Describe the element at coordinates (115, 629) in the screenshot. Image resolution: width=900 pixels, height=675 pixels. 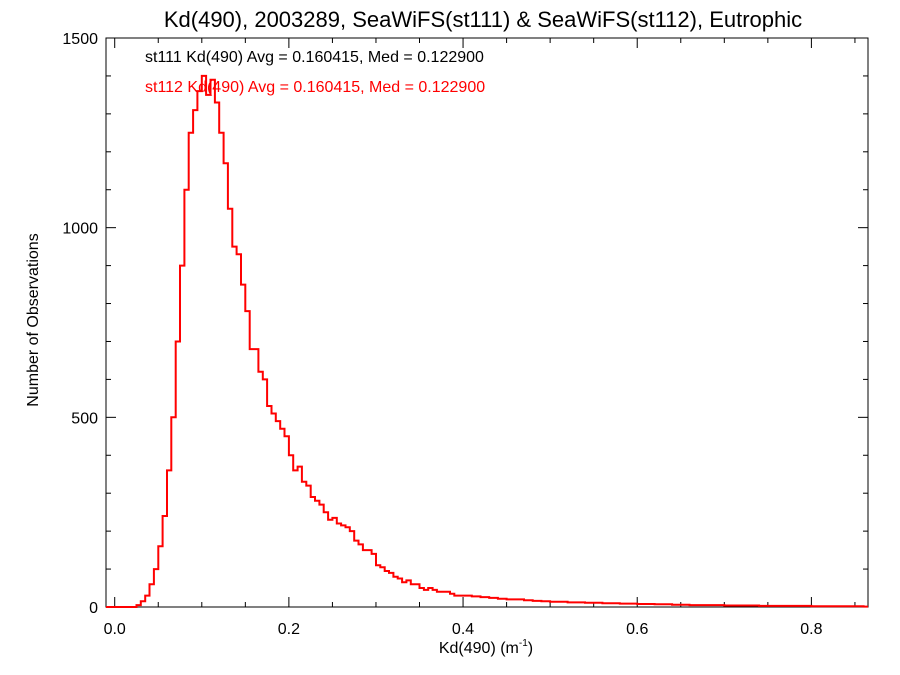
I see `x-tick-label: 0.0` at that location.